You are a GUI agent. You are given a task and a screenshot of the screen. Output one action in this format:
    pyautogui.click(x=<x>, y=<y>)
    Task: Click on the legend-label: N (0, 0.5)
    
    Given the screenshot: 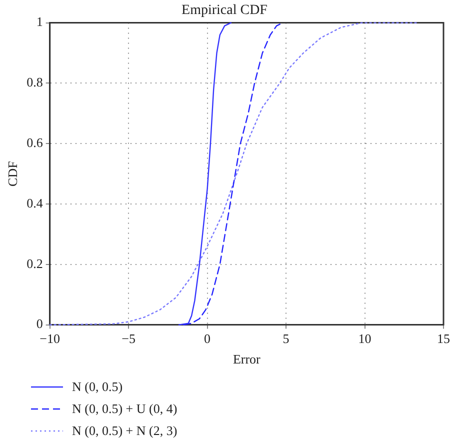 What is the action you would take?
    pyautogui.click(x=97, y=387)
    